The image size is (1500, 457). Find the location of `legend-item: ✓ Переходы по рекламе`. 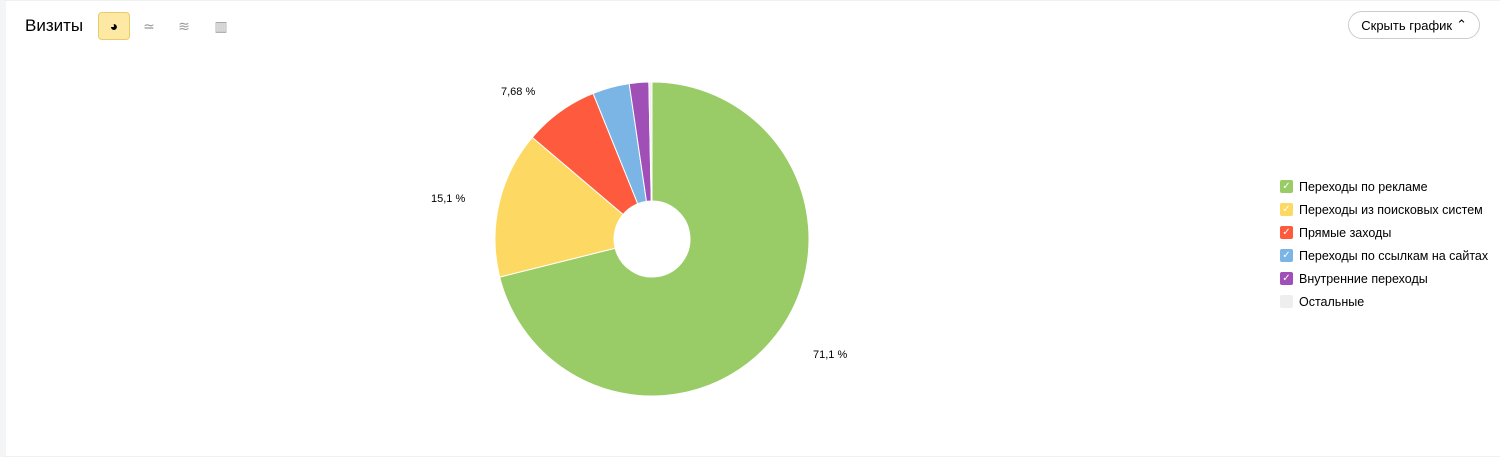

legend-item: ✓ Переходы по рекламе is located at coordinates (1384, 186).